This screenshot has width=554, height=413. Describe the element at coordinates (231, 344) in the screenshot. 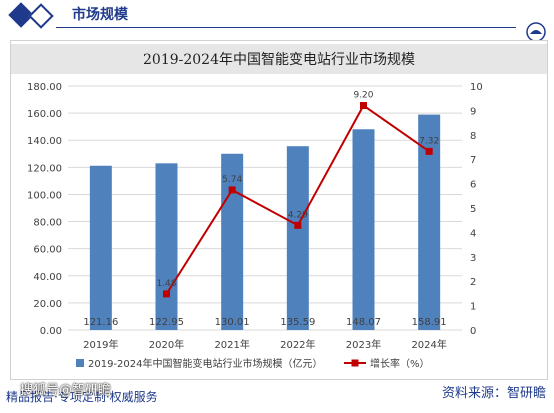

I see `x-tick-label: 2021年` at that location.